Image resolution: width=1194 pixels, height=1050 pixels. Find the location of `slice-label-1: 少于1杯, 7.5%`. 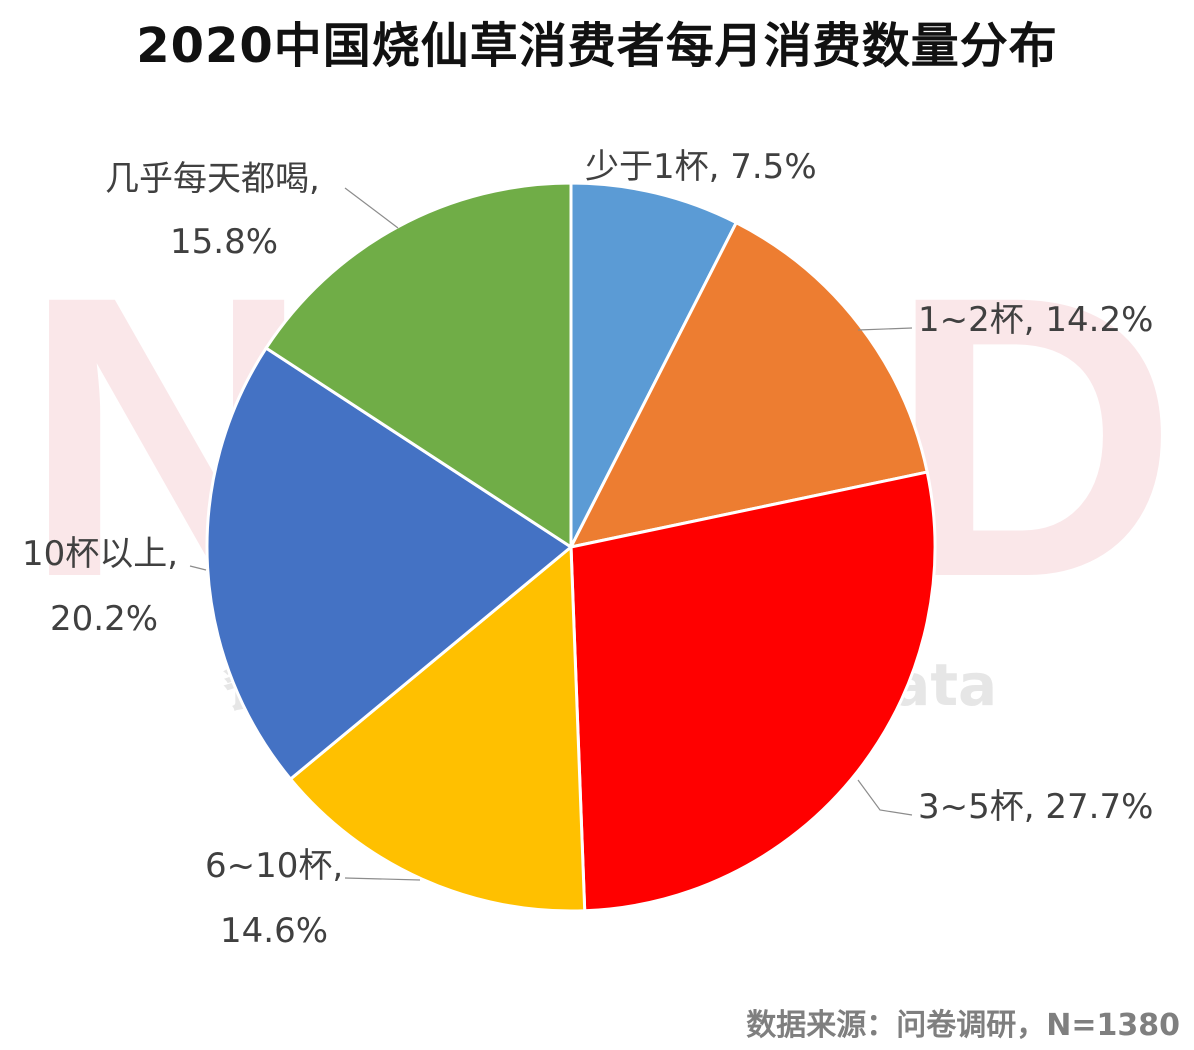

slice-label-1: 少于1杯, 7.5% is located at coordinates (701, 167).